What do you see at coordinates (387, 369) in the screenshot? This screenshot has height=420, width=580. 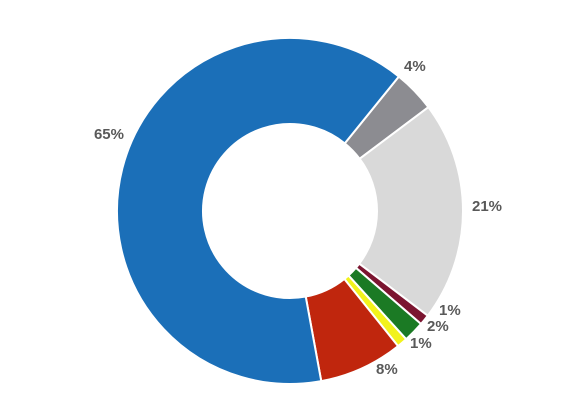 I see `slice-label-5: 8%` at bounding box center [387, 369].